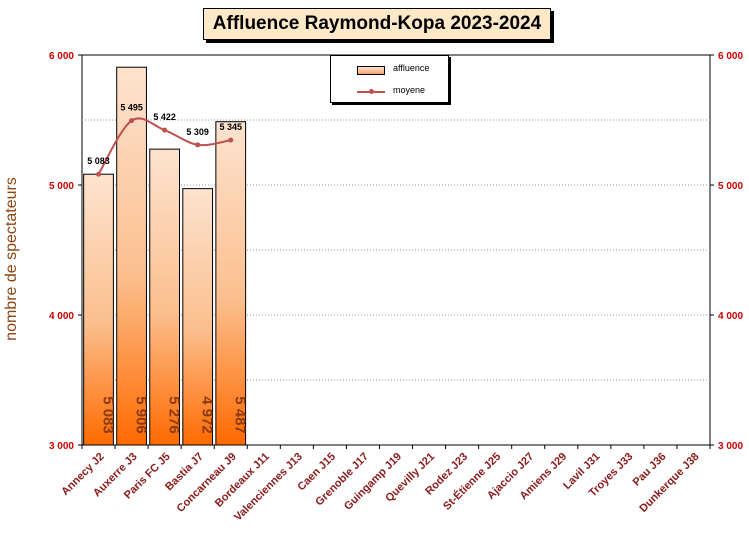 The image size is (749, 556). I want to click on chart-title: Affluence Raymond-Kopa 2023-2024, so click(377, 24).